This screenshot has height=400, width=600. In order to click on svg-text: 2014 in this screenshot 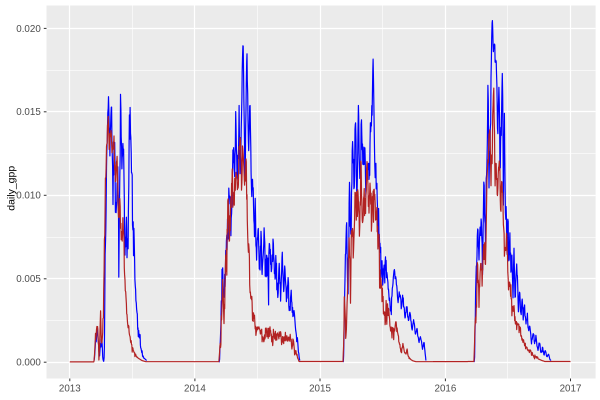, I will do `click(195, 389)`.